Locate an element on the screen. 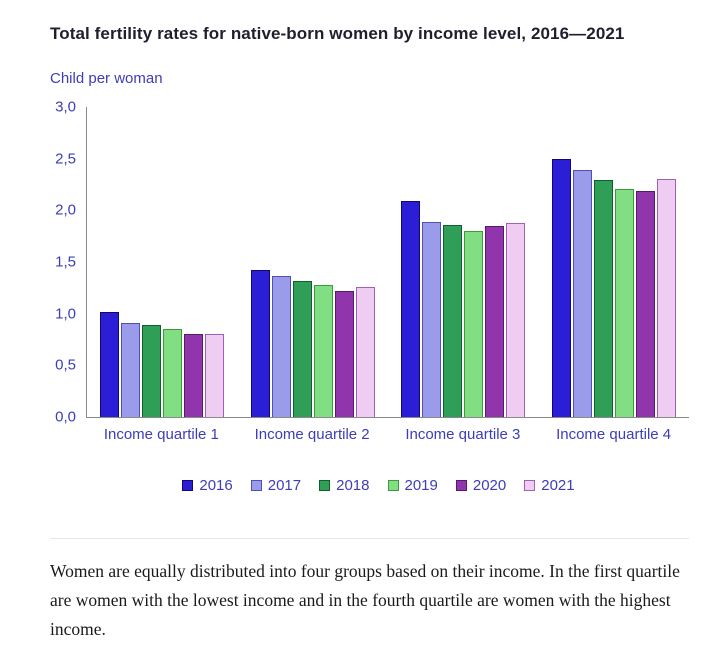  legend-label-2021: 2021 is located at coordinates (558, 485).